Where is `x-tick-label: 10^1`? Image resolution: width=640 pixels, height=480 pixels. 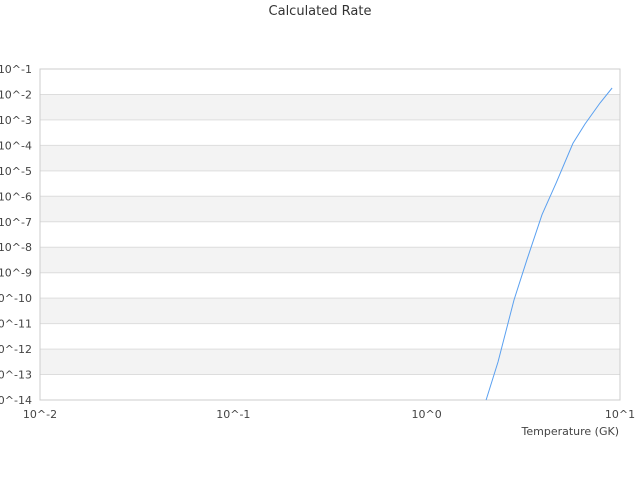 x-tick-label: 10^1 is located at coordinates (620, 414).